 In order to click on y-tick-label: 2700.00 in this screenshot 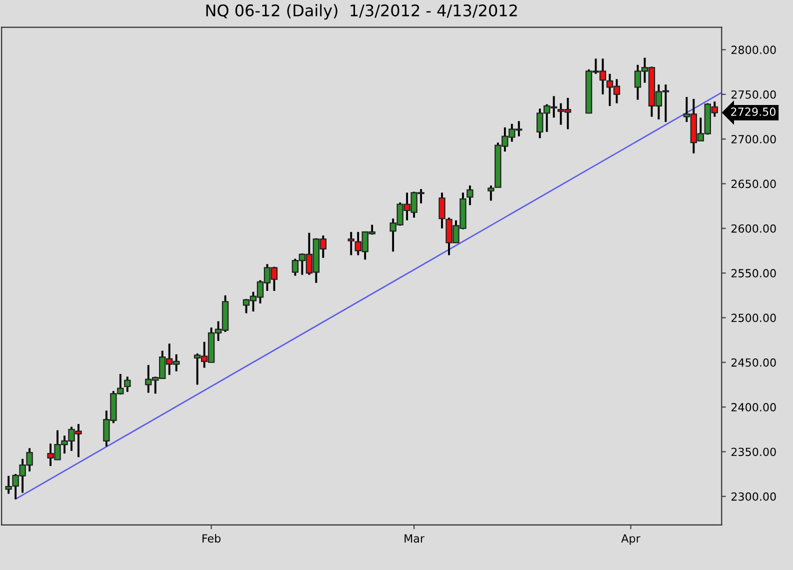, I will do `click(753, 139)`.